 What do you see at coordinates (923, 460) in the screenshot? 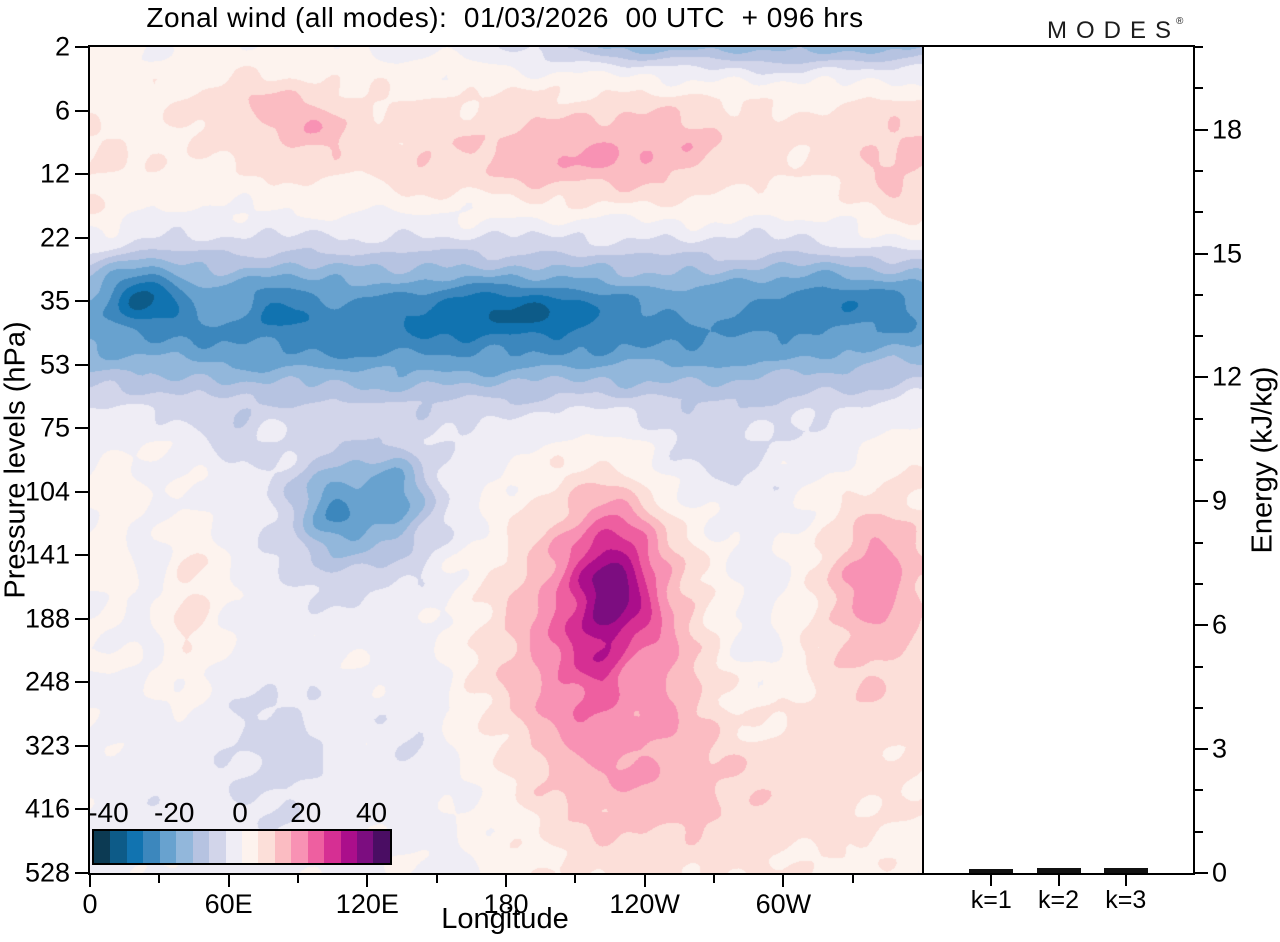
I see `panel-divider` at bounding box center [923, 460].